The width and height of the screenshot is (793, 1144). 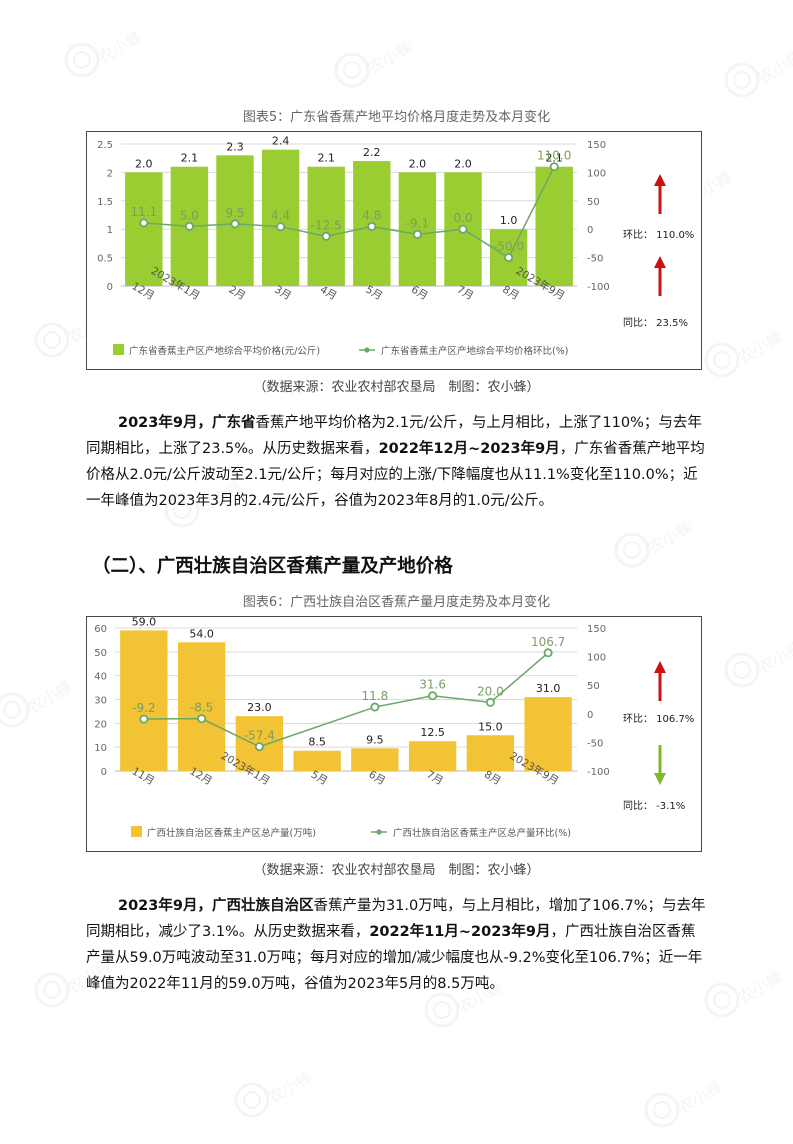 I want to click on bar-value-label: 2.3, so click(x=235, y=146).